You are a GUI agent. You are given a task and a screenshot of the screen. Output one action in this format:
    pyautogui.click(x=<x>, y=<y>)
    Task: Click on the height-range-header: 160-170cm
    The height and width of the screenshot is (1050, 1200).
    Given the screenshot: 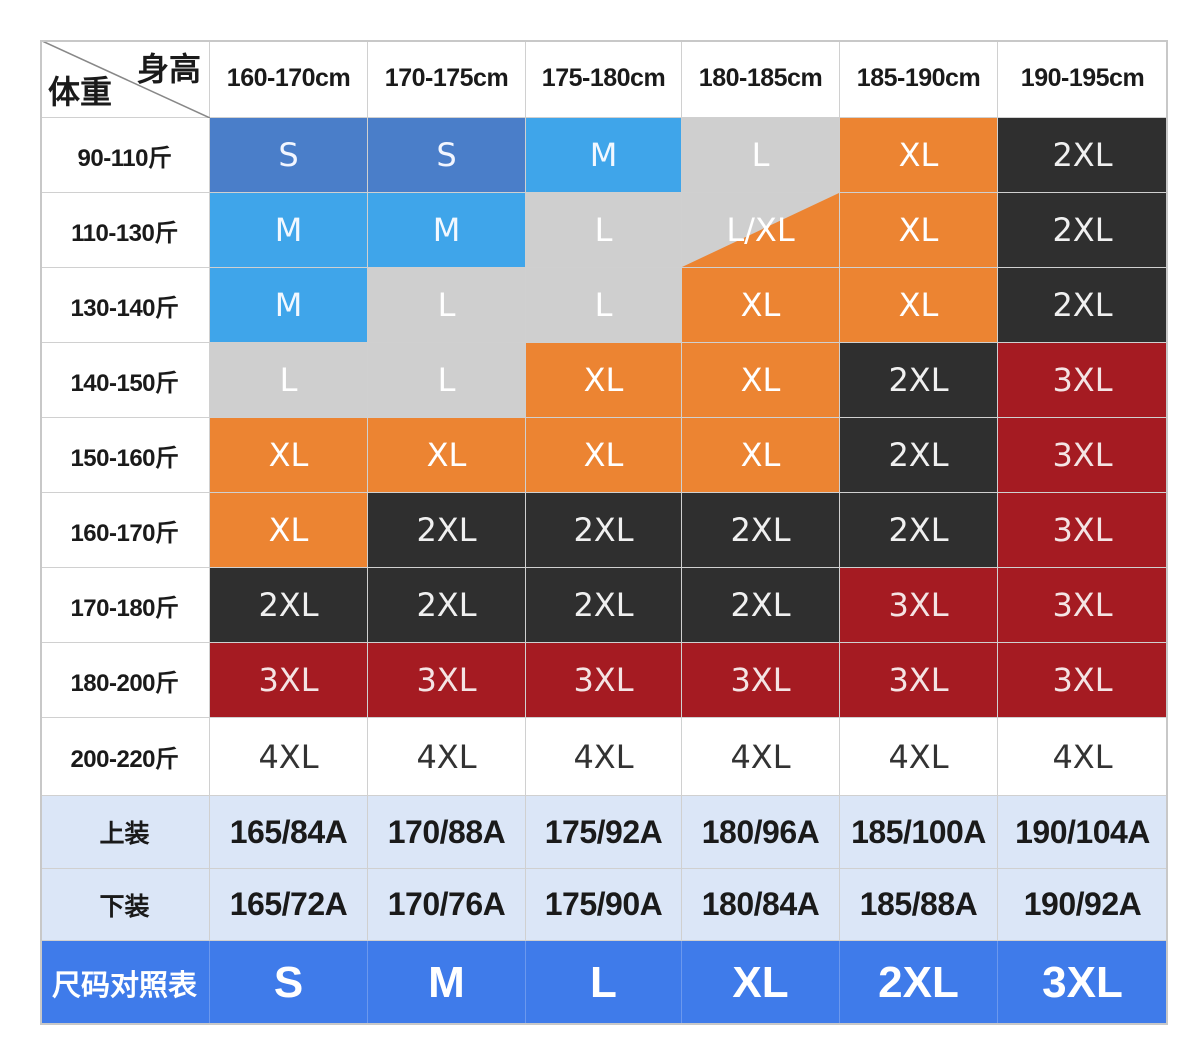 What is the action you would take?
    pyautogui.click(x=289, y=79)
    